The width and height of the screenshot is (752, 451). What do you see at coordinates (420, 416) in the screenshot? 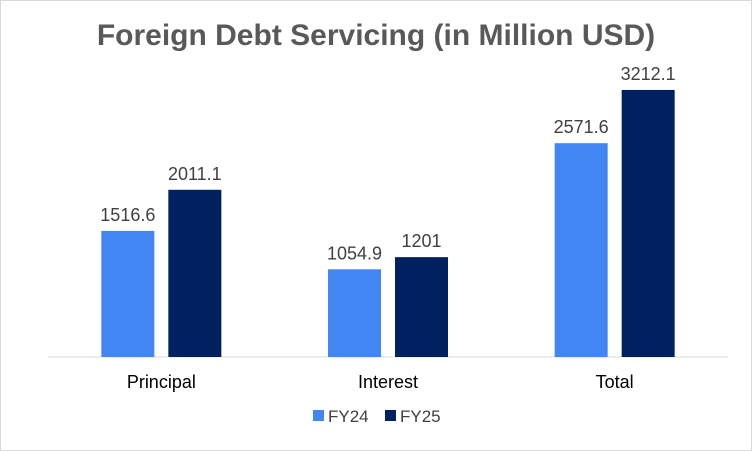
I see `legend-label-fy25: FY25` at bounding box center [420, 416].